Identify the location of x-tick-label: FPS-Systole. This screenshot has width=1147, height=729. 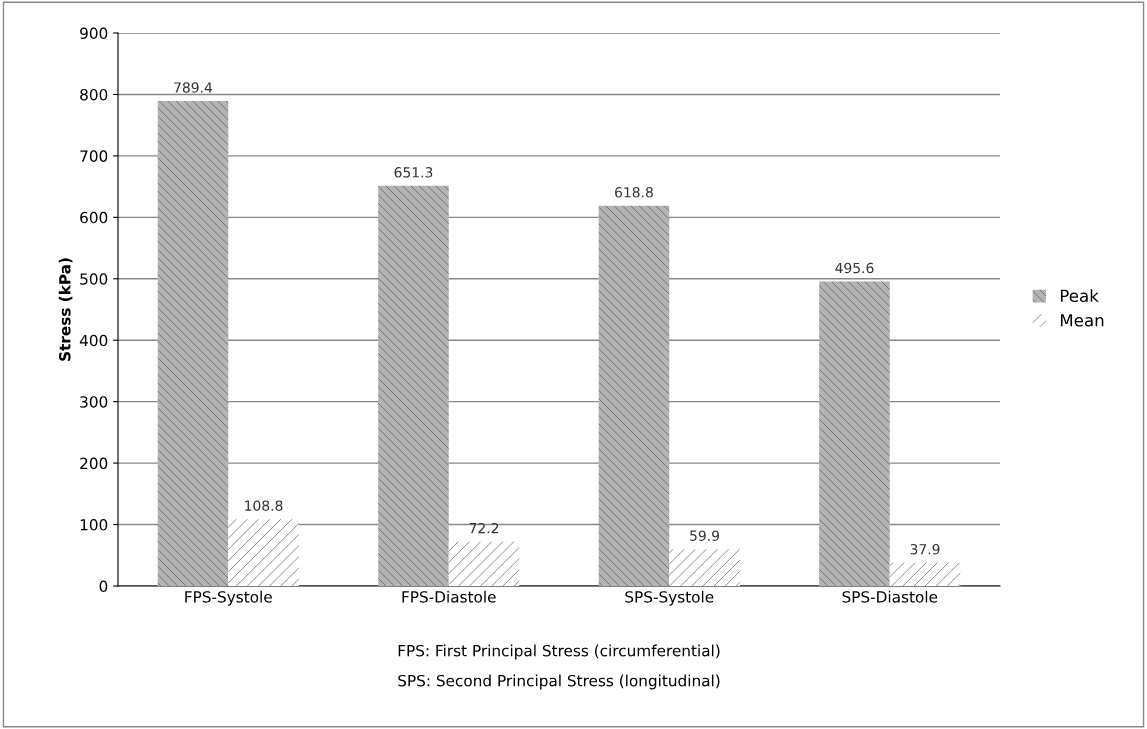
(228, 598).